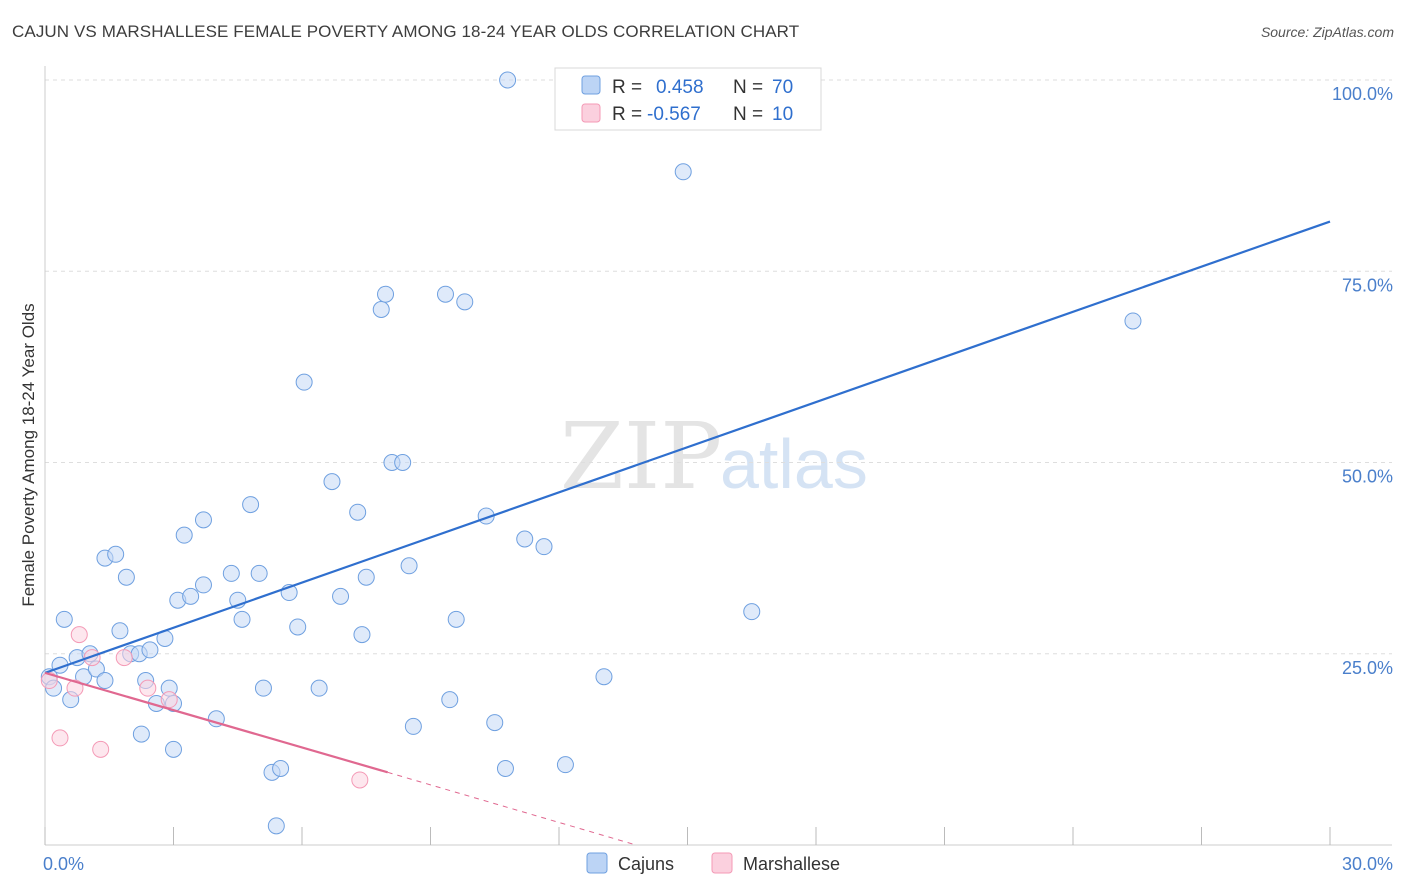 The height and width of the screenshot is (892, 1406). What do you see at coordinates (688, 99) in the screenshot?
I see `legend-top: R = 0.458 N = 70 R = -0.567 N = 10` at bounding box center [688, 99].